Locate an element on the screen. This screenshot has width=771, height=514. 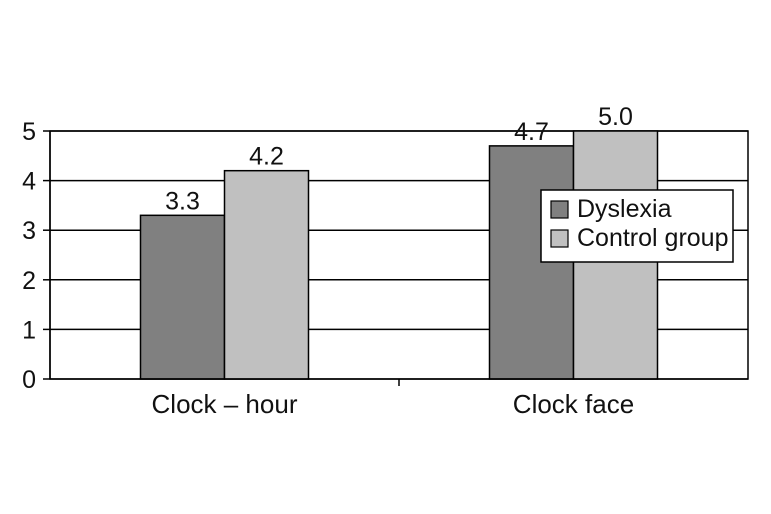
legend-label: Dyslexia is located at coordinates (624, 209).